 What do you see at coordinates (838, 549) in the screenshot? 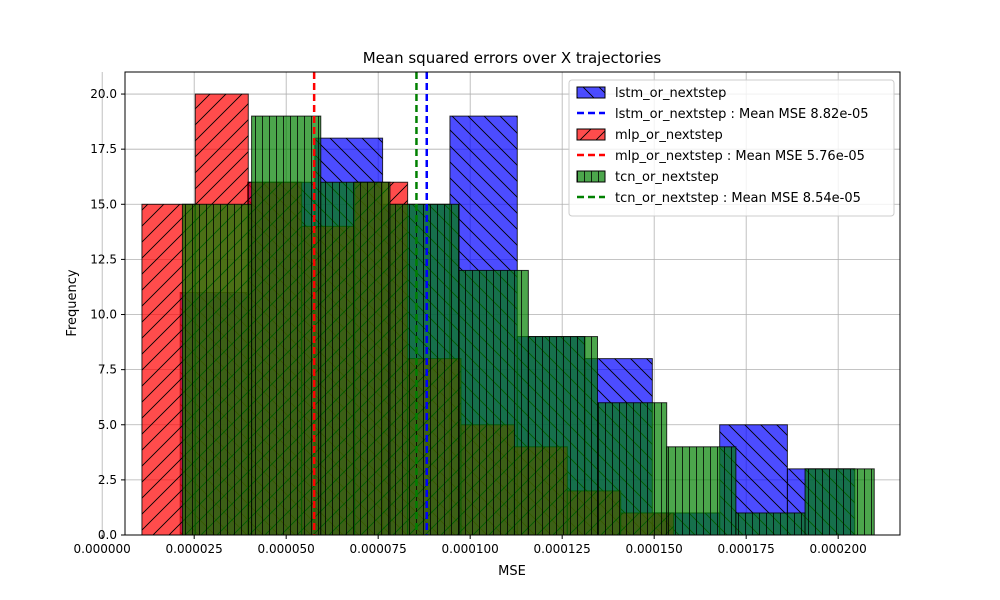
I see `x-tick-label-8: 0.000200` at bounding box center [838, 549].